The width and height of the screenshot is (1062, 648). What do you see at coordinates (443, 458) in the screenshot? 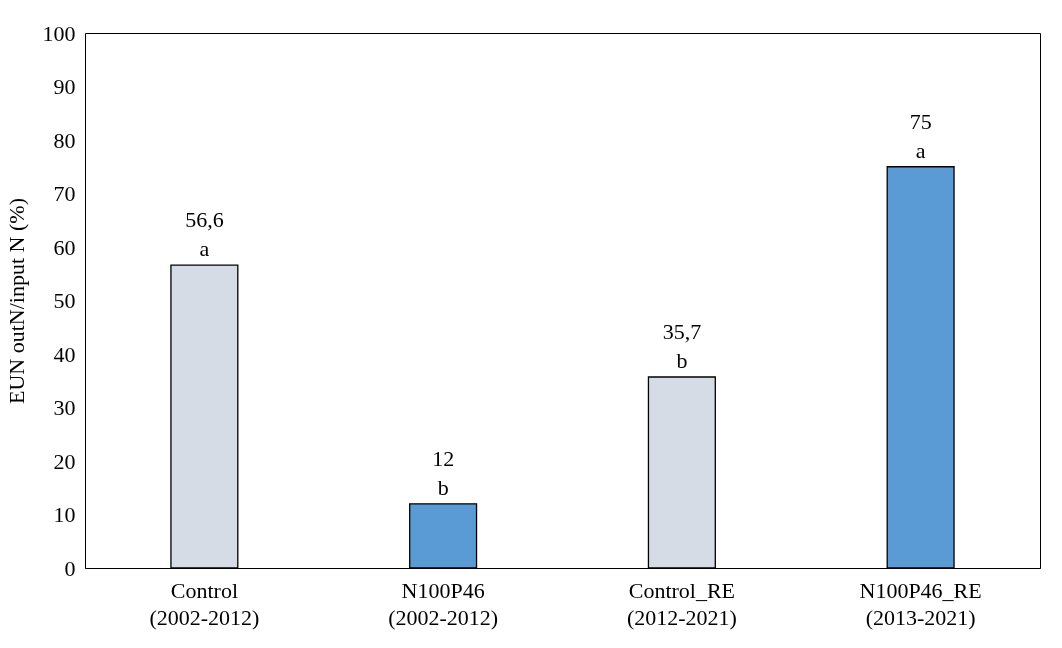
I see `data-label: 12` at bounding box center [443, 458].